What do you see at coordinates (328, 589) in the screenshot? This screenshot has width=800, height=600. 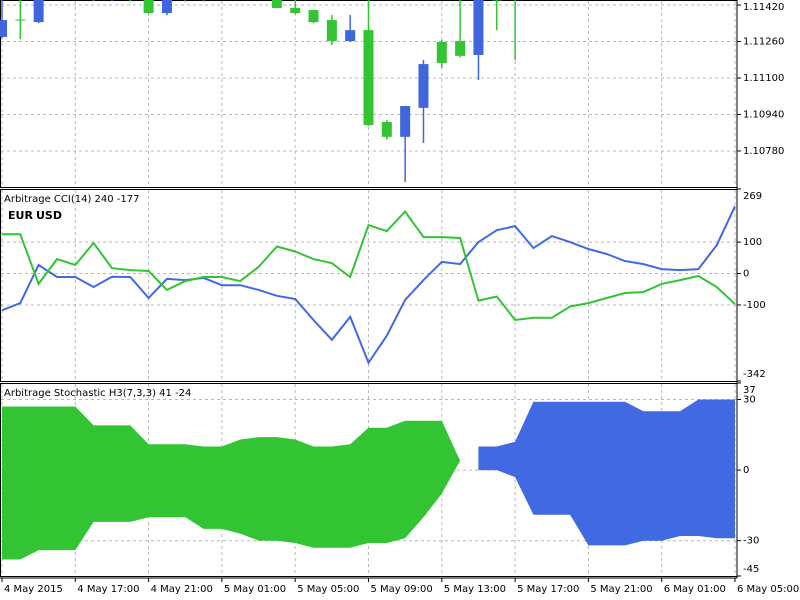 I see `x-tick-label: 5 May 05:00` at bounding box center [328, 589].